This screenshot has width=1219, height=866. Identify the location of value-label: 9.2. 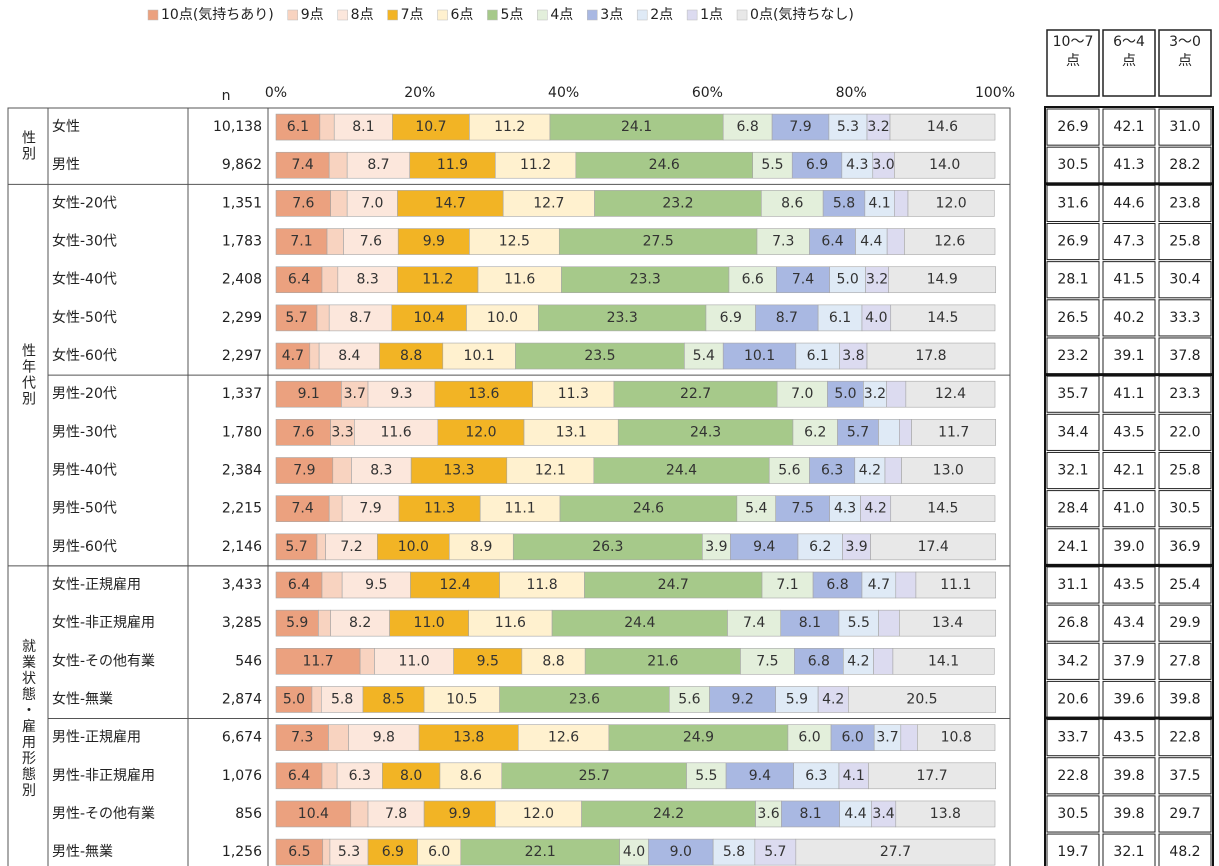
(742, 699).